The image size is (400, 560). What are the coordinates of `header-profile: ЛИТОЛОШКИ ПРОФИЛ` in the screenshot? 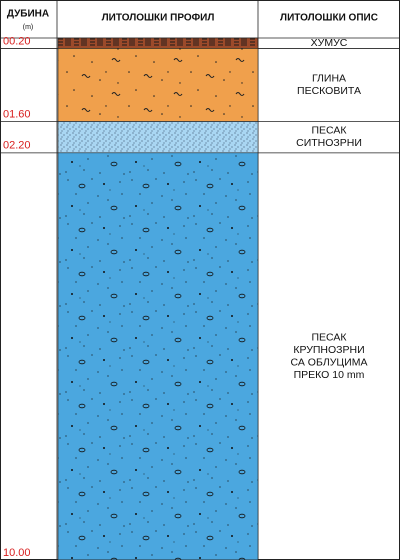 It's located at (158, 18).